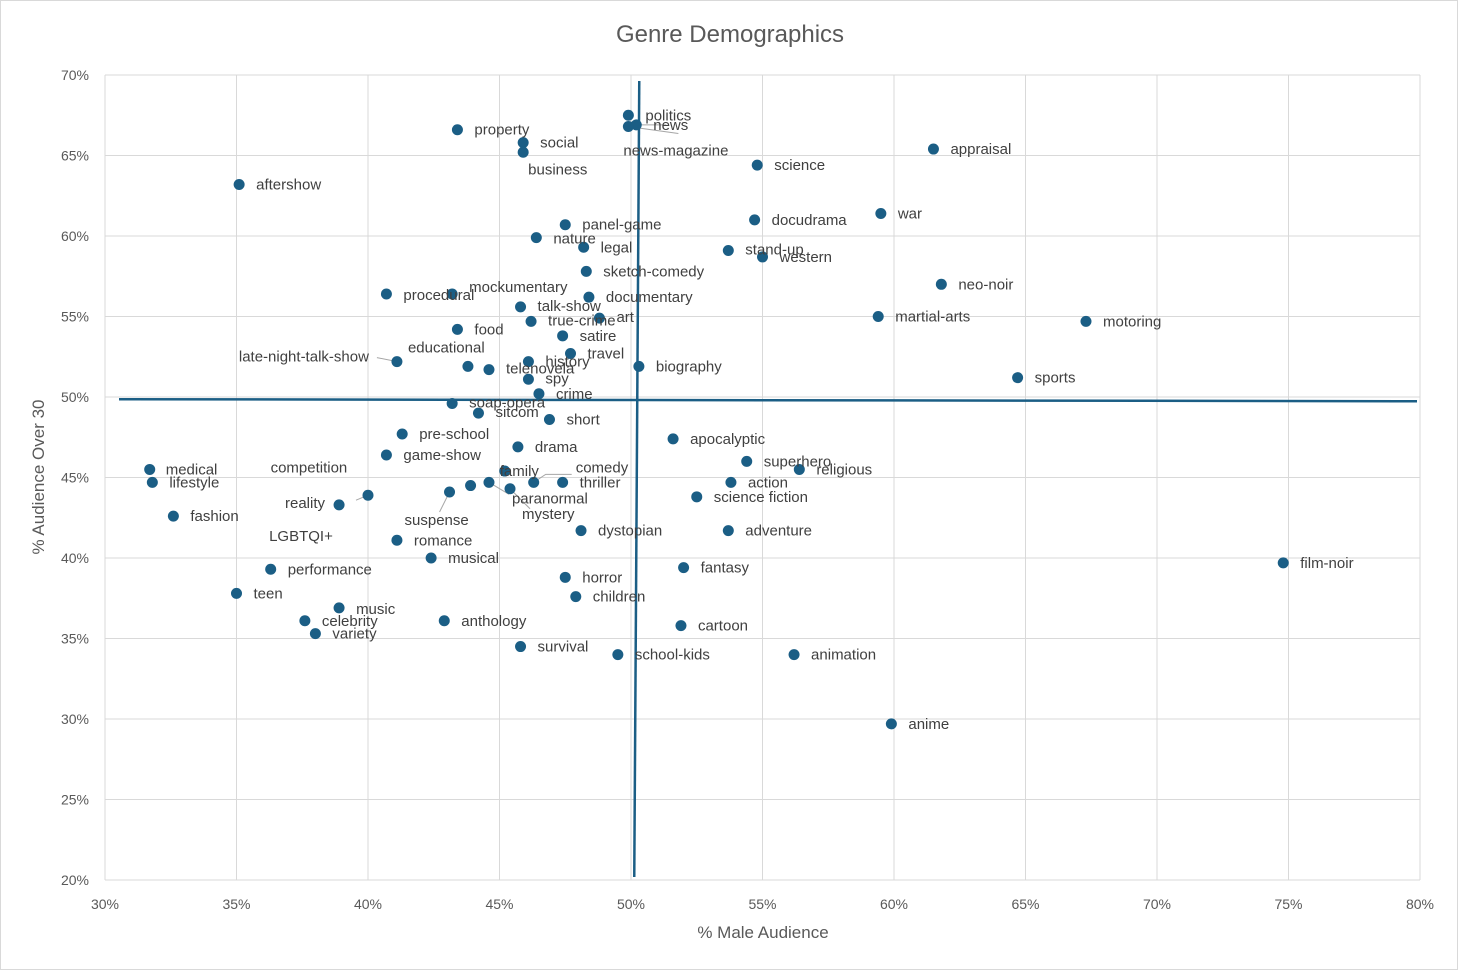 The height and width of the screenshot is (971, 1458). Describe the element at coordinates (488, 329) in the screenshot. I see `data-label: food` at that location.